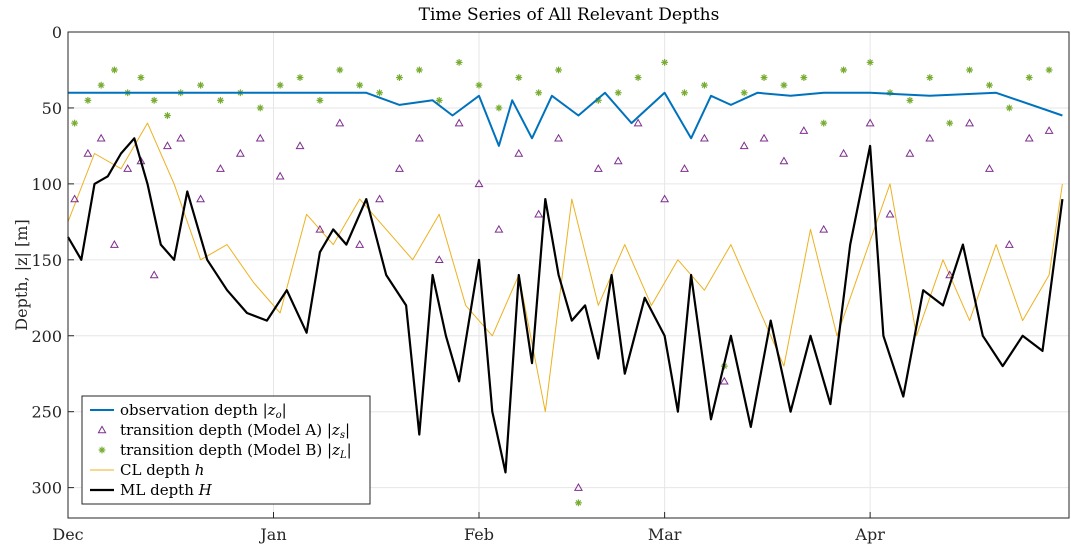 This screenshot has height=546, width=1071. I want to click on legend-label: CL depth h, so click(162, 470).